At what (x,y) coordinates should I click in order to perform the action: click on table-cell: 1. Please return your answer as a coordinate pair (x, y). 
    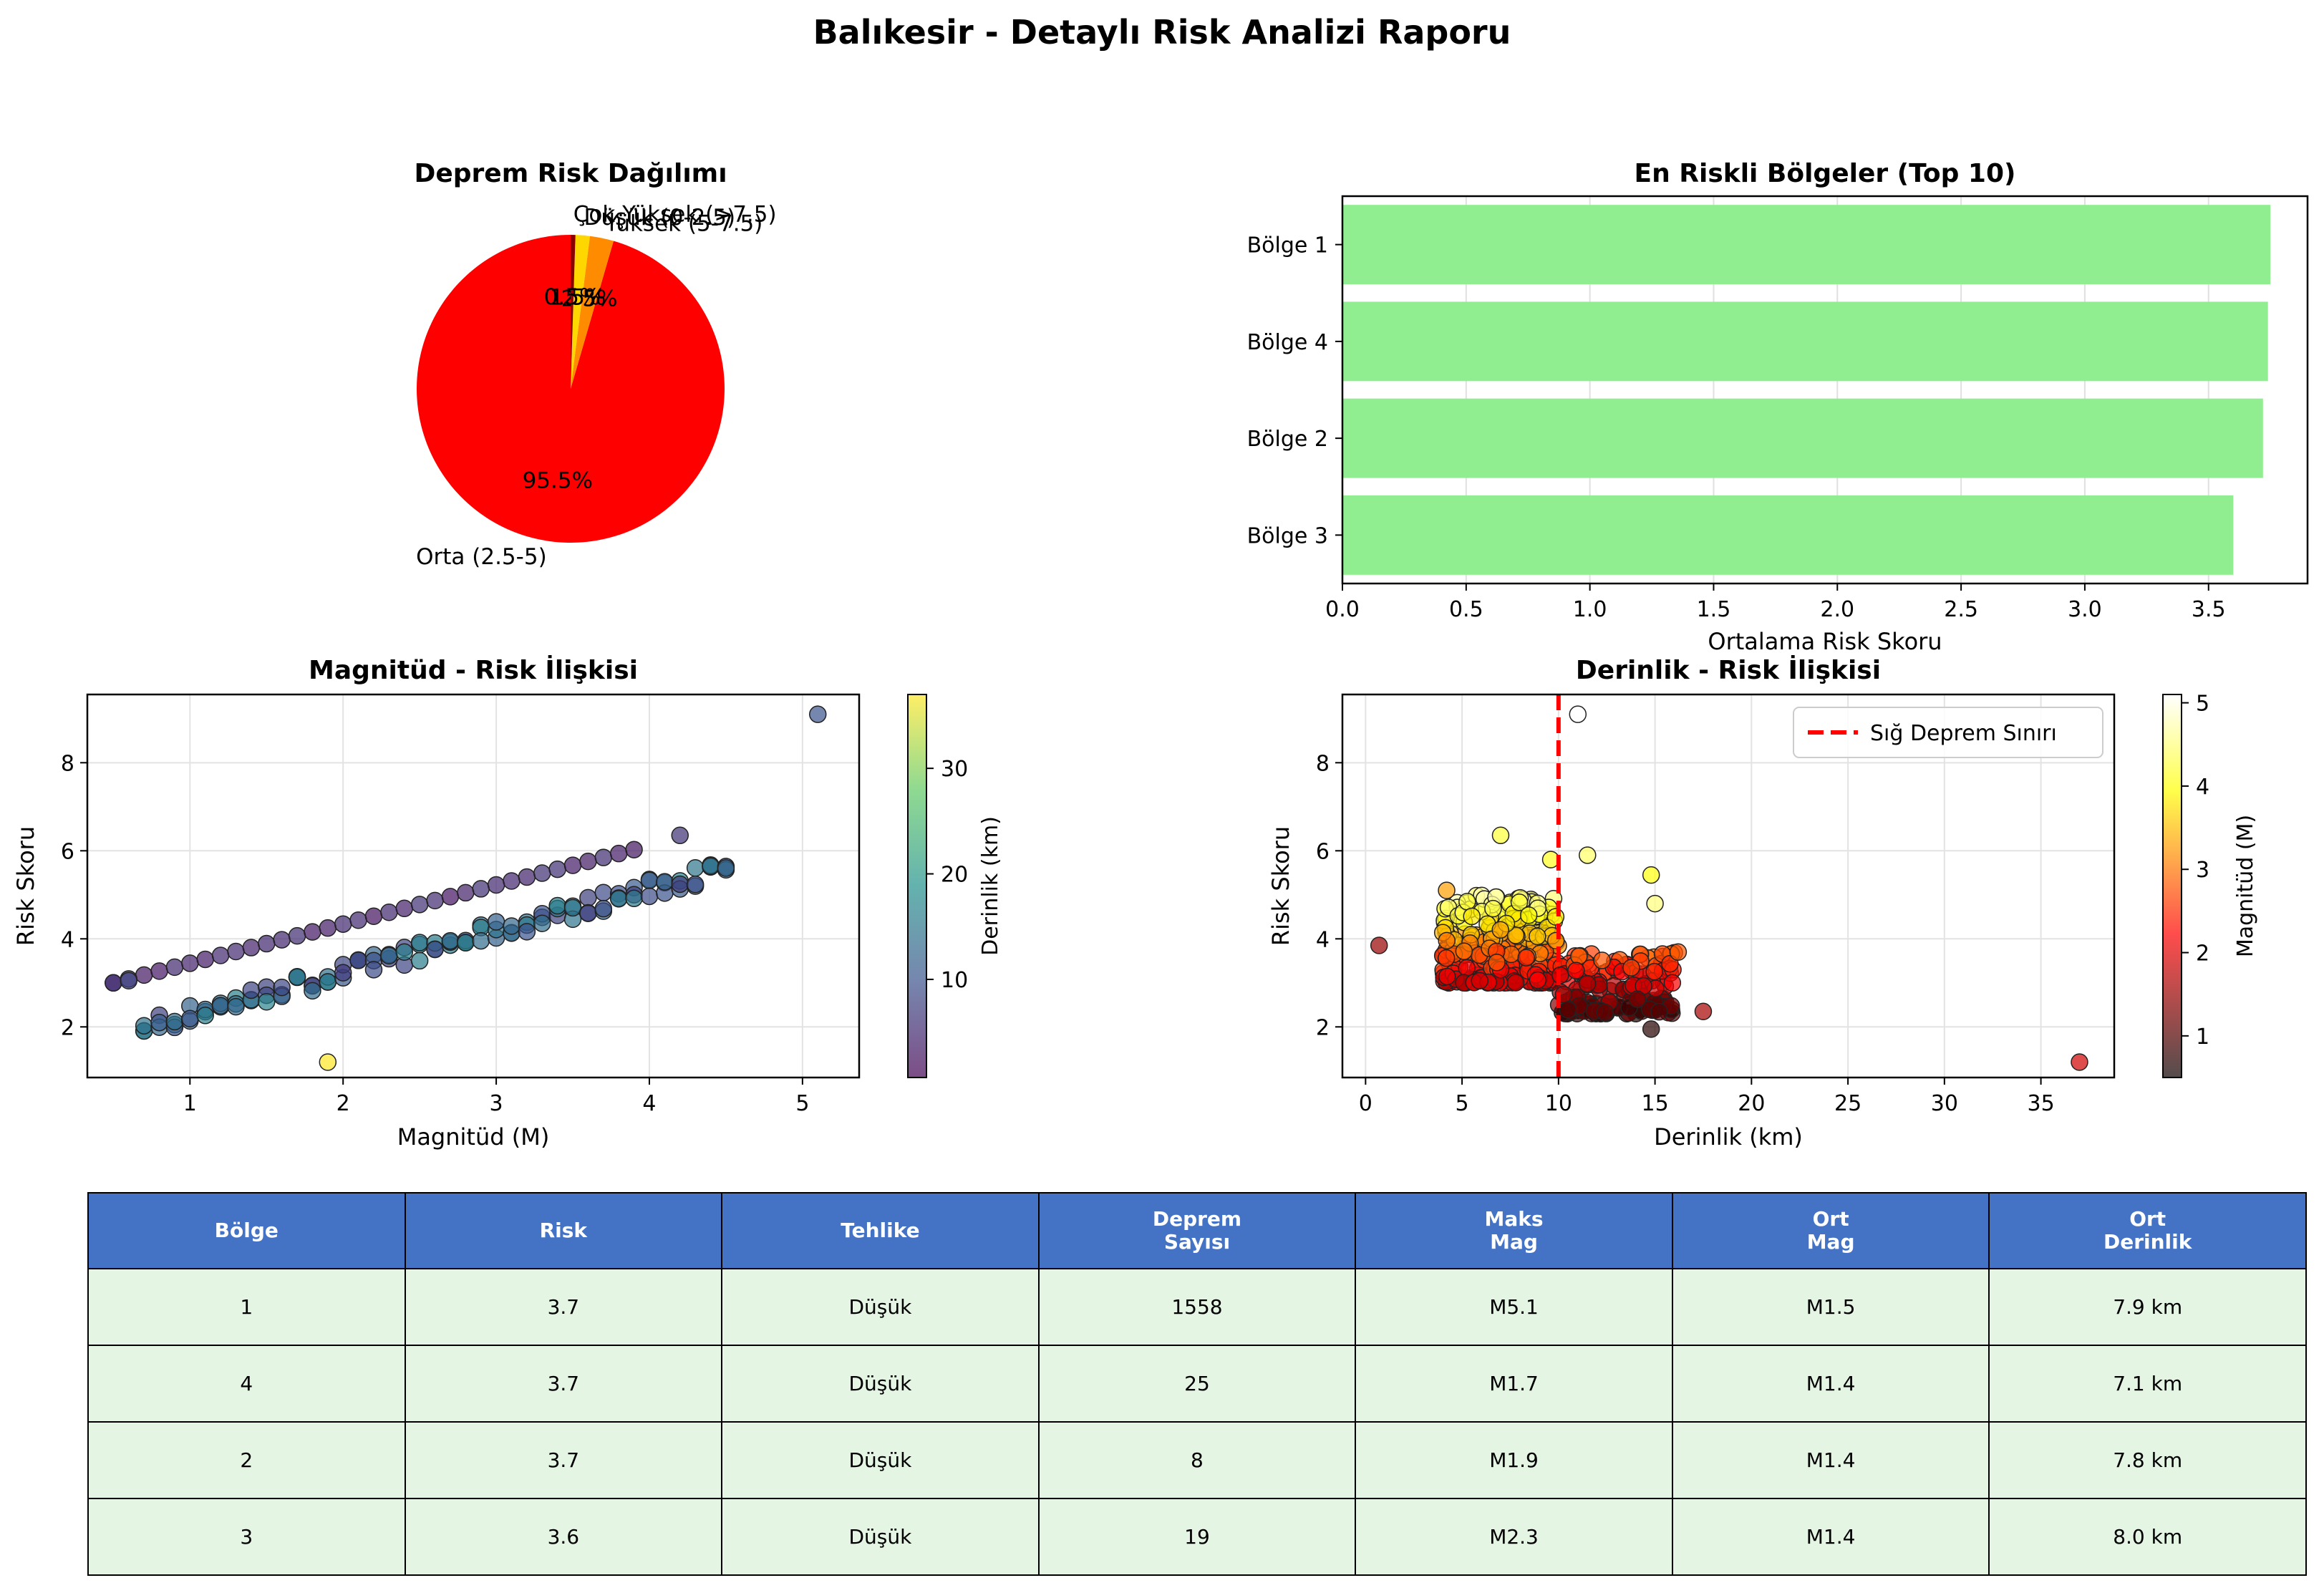
    Looking at the image, I should click on (246, 1307).